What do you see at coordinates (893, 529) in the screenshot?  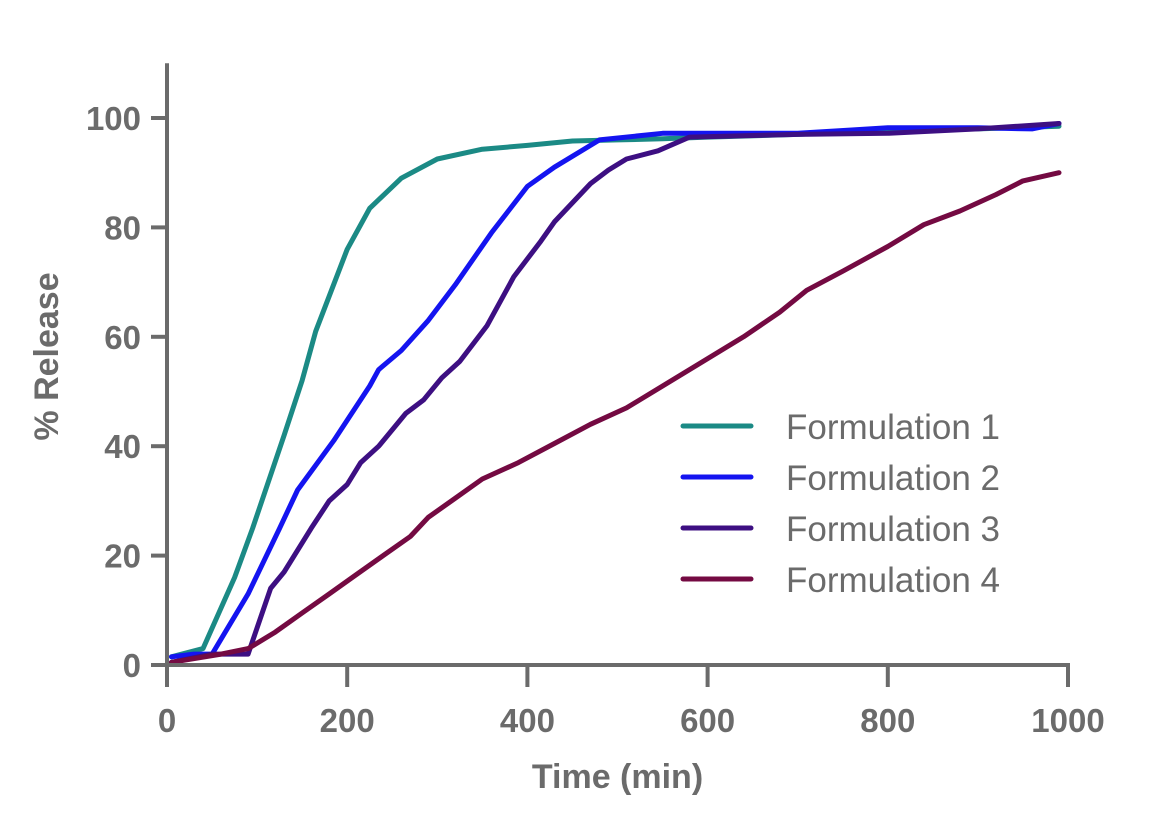 I see `legend-label: Formulation 3` at bounding box center [893, 529].